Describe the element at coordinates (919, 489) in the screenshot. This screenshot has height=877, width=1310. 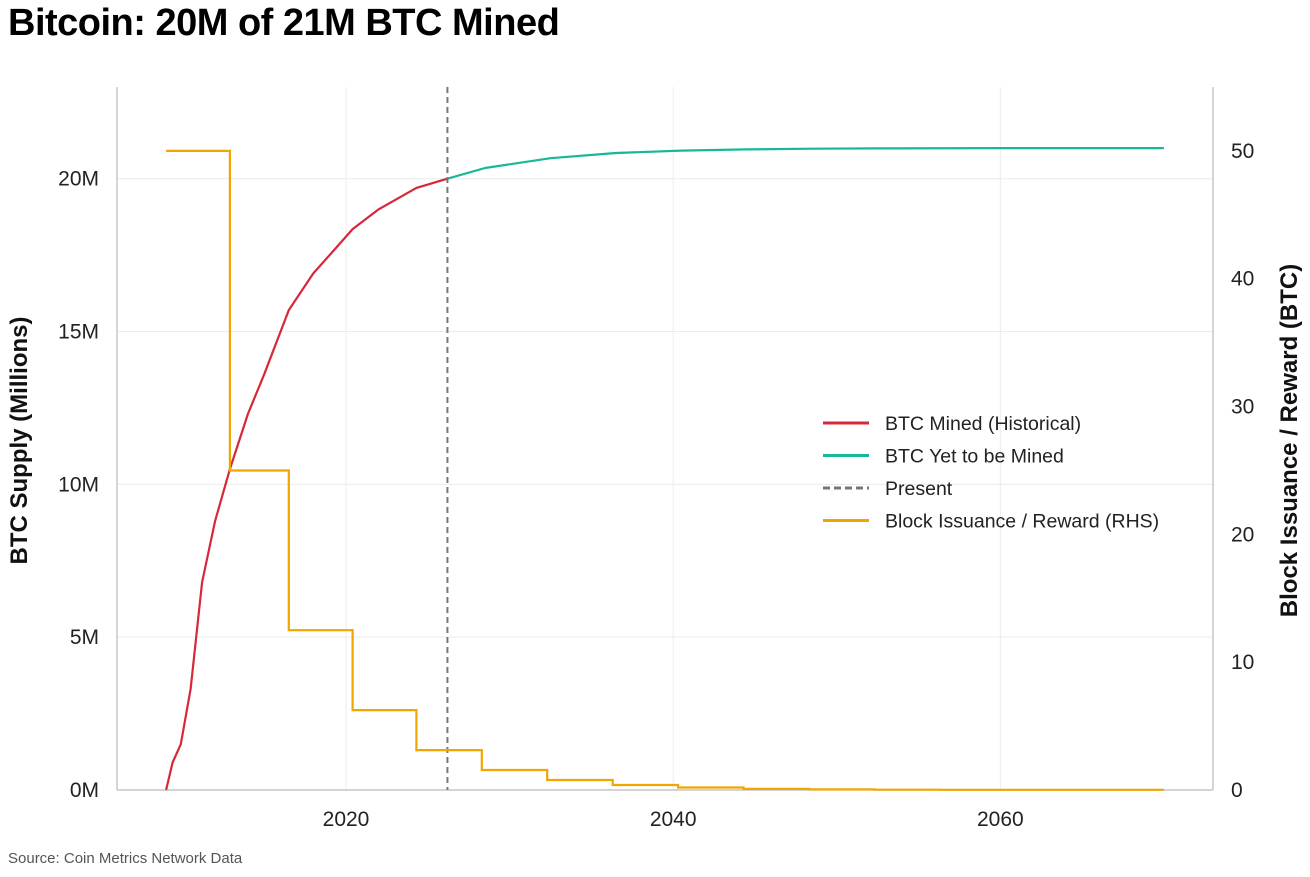
I see `legend-label: Present` at that location.